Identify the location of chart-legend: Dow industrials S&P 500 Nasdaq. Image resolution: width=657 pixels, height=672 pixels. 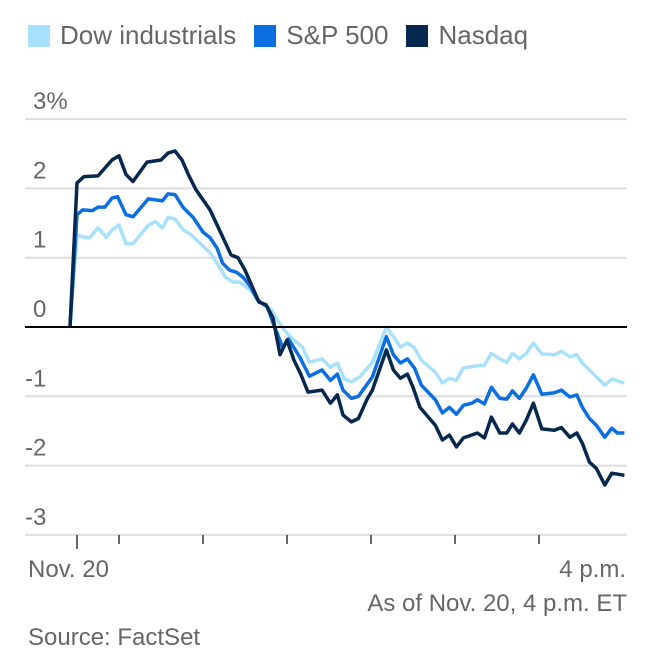
(278, 35).